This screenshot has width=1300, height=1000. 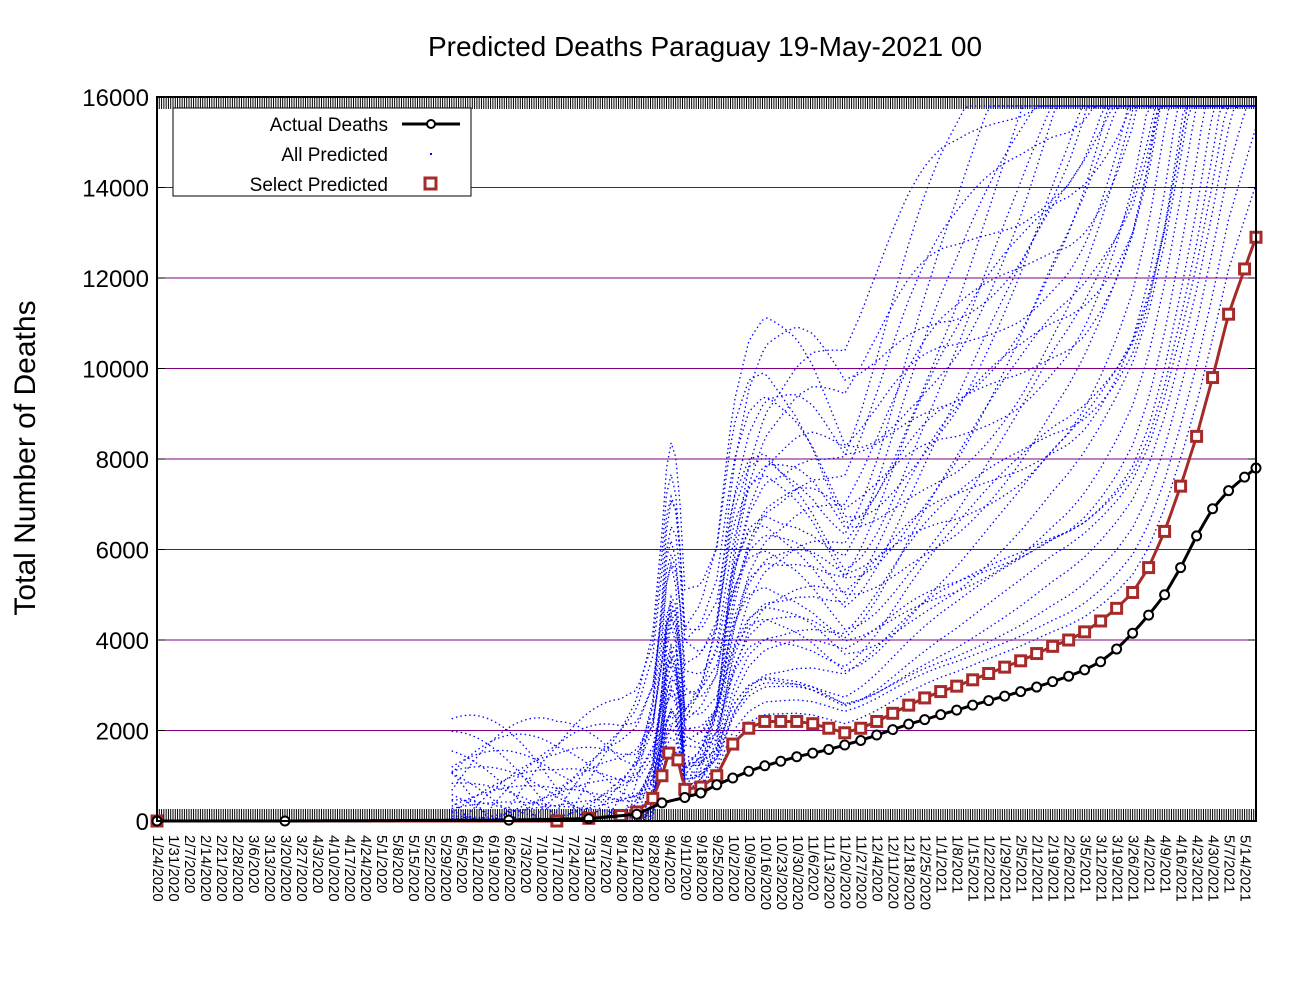 I want to click on x-tick-label: 2/21/2020, so click(x=221, y=868).